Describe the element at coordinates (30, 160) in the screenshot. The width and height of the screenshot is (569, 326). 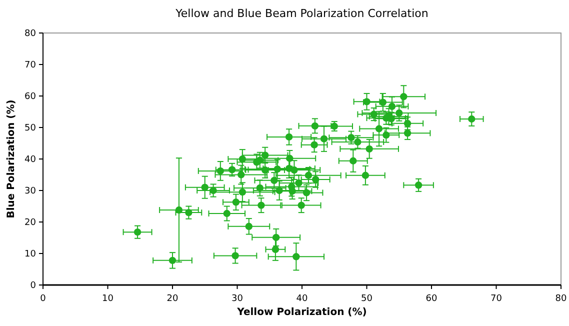
I see `y-tick-label: 40` at that location.